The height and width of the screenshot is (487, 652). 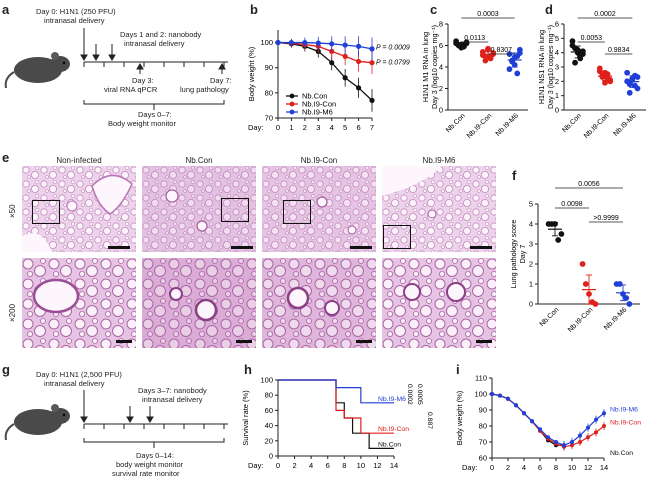 I want to click on panel-a-diagram, so click(x=116, y=69).